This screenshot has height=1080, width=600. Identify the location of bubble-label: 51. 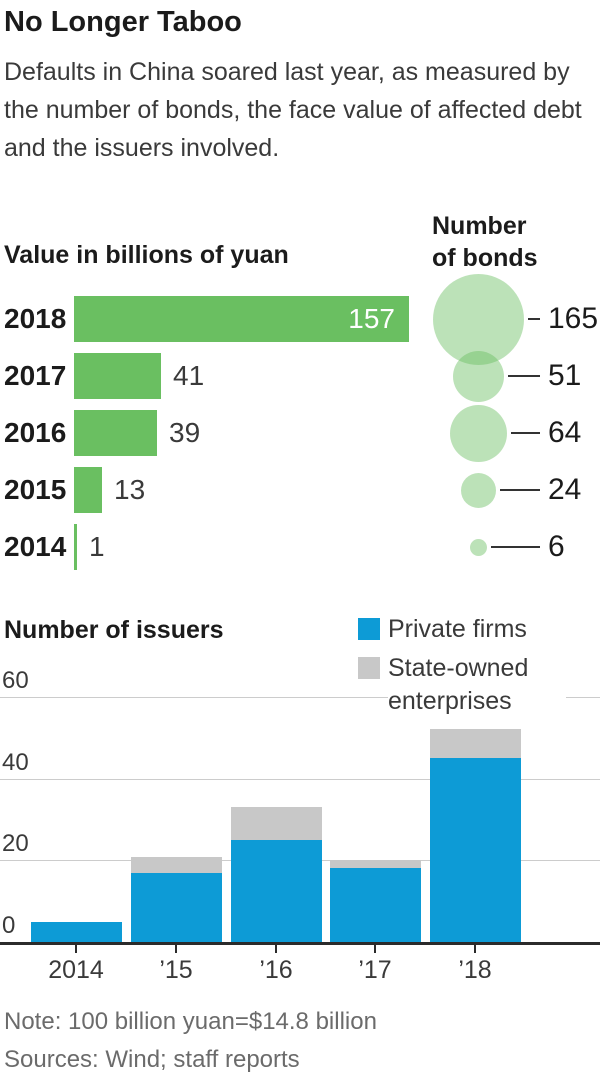
(565, 375).